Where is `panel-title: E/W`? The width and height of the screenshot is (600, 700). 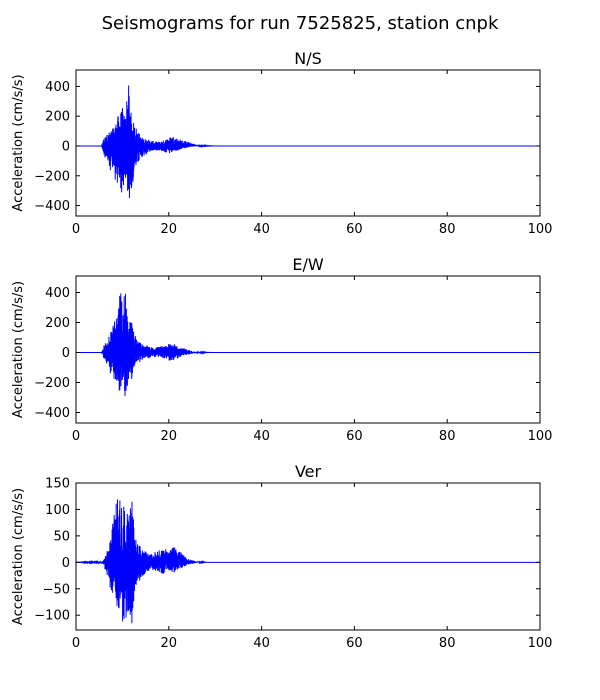
panel-title: E/W is located at coordinates (308, 264).